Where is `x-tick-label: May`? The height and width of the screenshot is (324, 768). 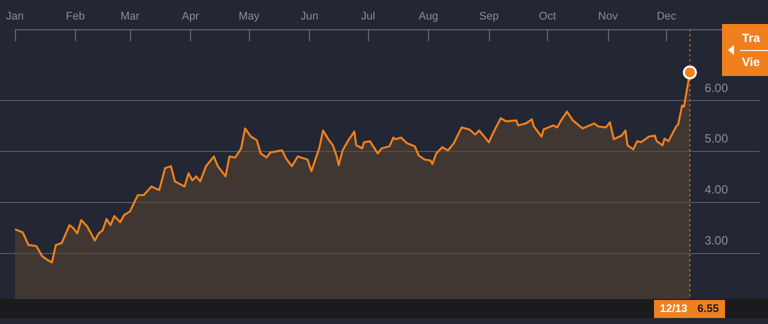 x-tick-label: May is located at coordinates (249, 16).